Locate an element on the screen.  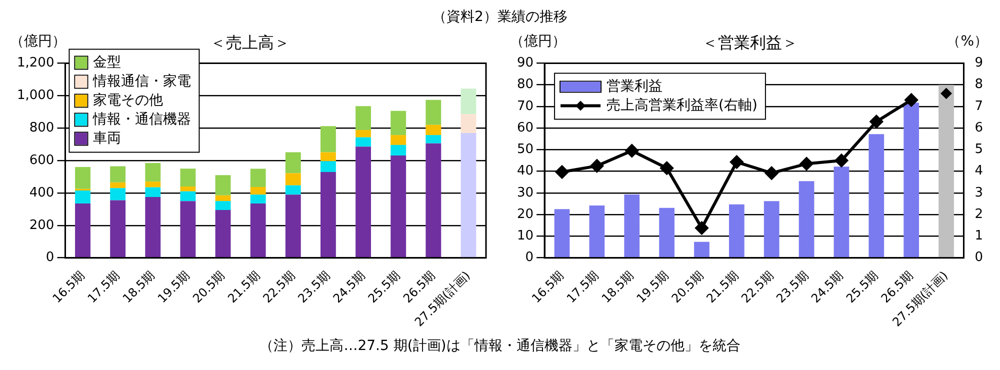
y2-tick-label: 7 is located at coordinates (979, 106).